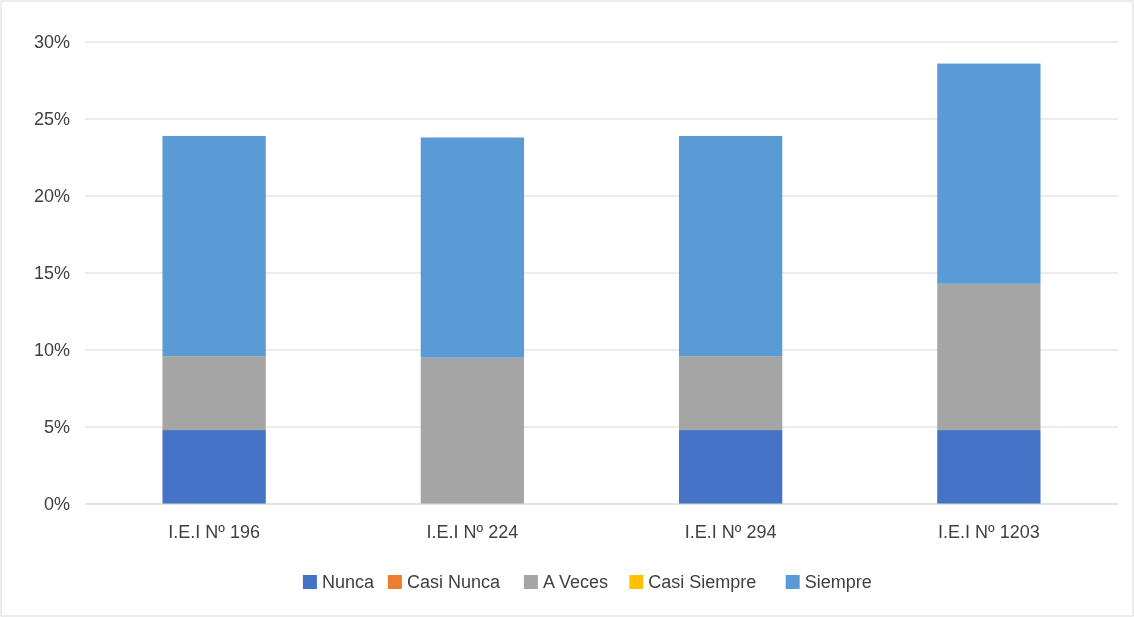 The width and height of the screenshot is (1134, 617). I want to click on legend-label: Siempre, so click(838, 582).